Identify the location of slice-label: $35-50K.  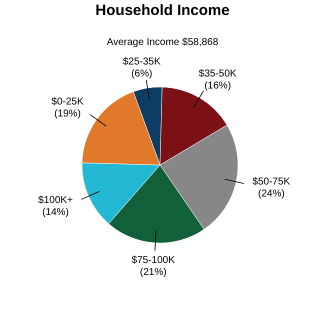
(217, 74).